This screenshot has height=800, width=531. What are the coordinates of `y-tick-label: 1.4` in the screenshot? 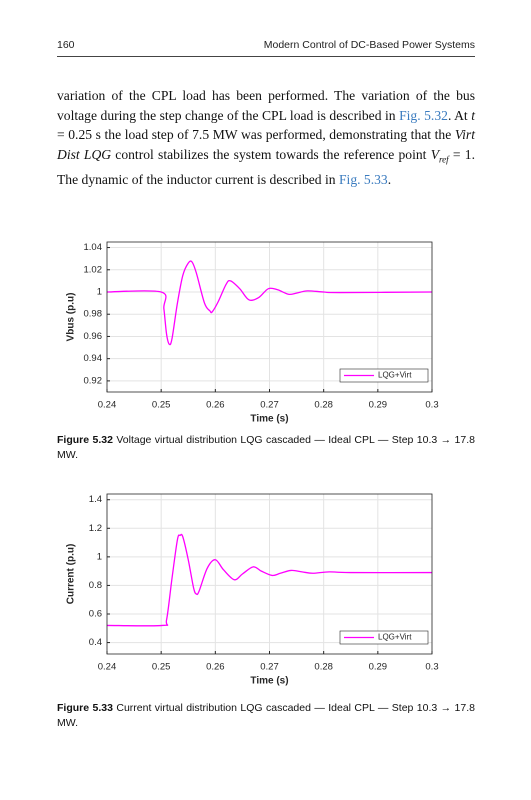 It's located at (95, 499).